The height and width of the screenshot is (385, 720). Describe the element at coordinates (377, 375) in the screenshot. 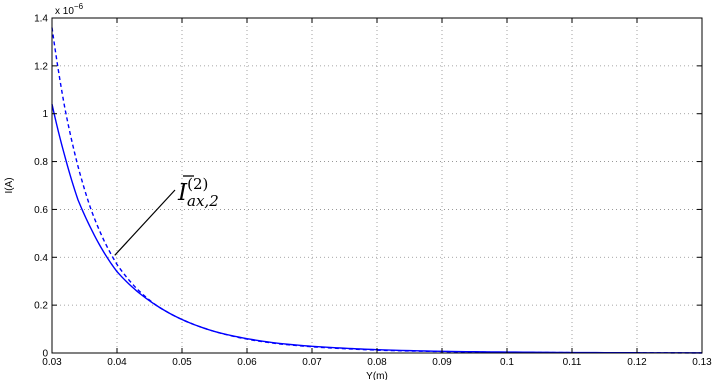

I see `x-axis-label: Y(m)` at that location.